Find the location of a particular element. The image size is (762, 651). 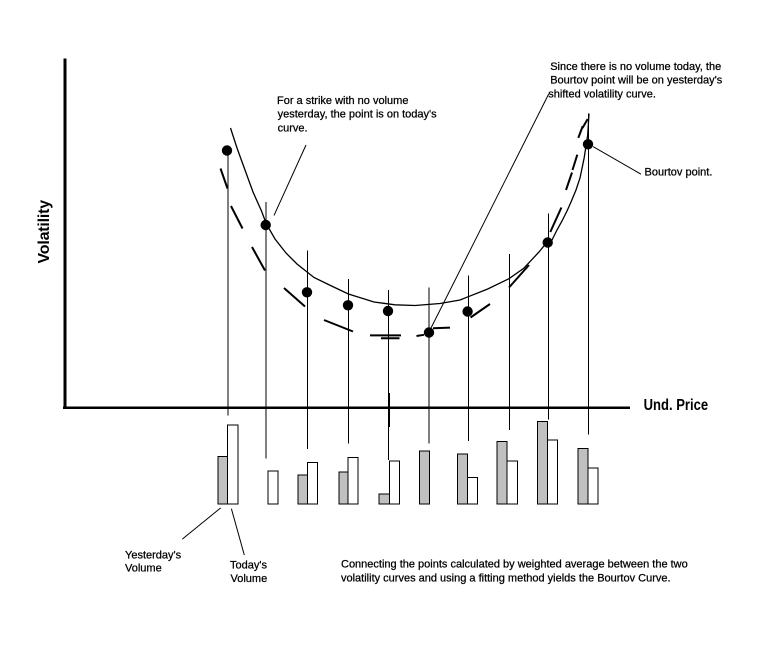

svg-text: curve. is located at coordinates (293, 128).